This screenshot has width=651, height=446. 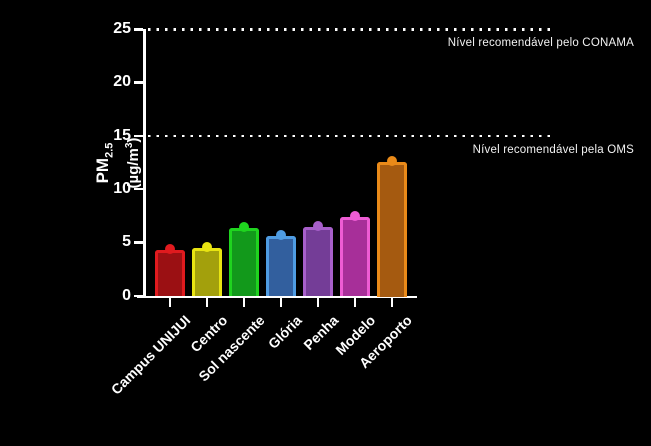 What do you see at coordinates (284, 331) in the screenshot?
I see `x-tick-label: Glória` at bounding box center [284, 331].